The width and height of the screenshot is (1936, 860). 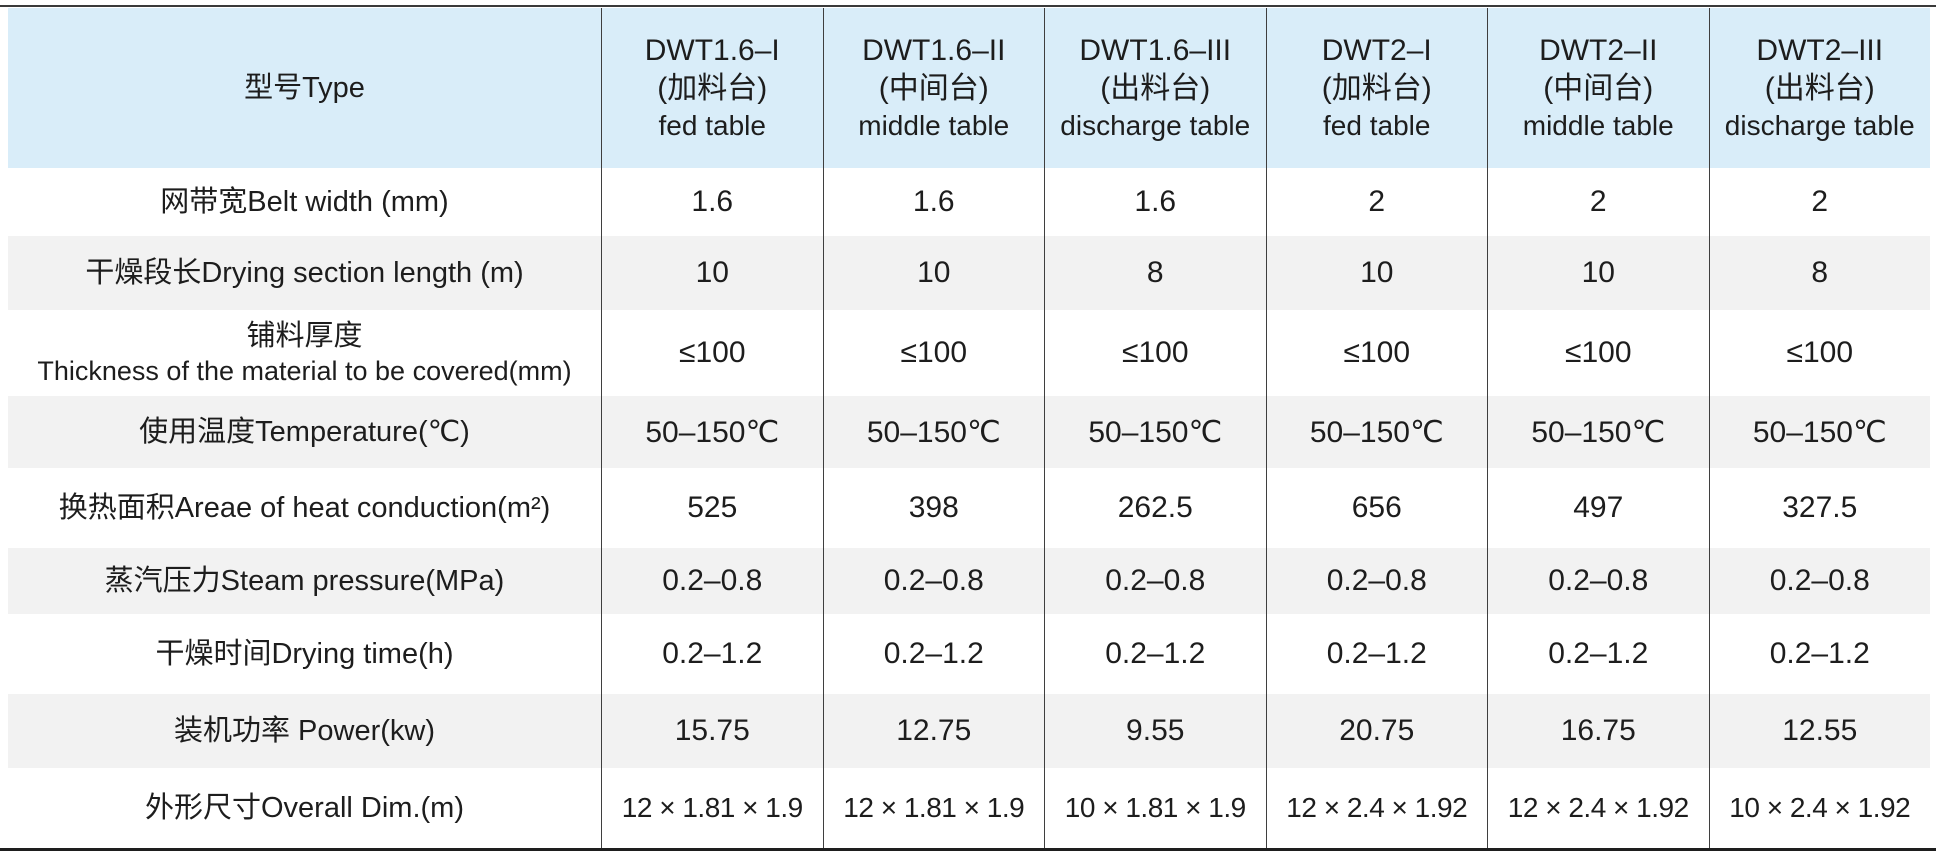 I want to click on row-label: 网带宽Belt width (mm), so click(x=304, y=202).